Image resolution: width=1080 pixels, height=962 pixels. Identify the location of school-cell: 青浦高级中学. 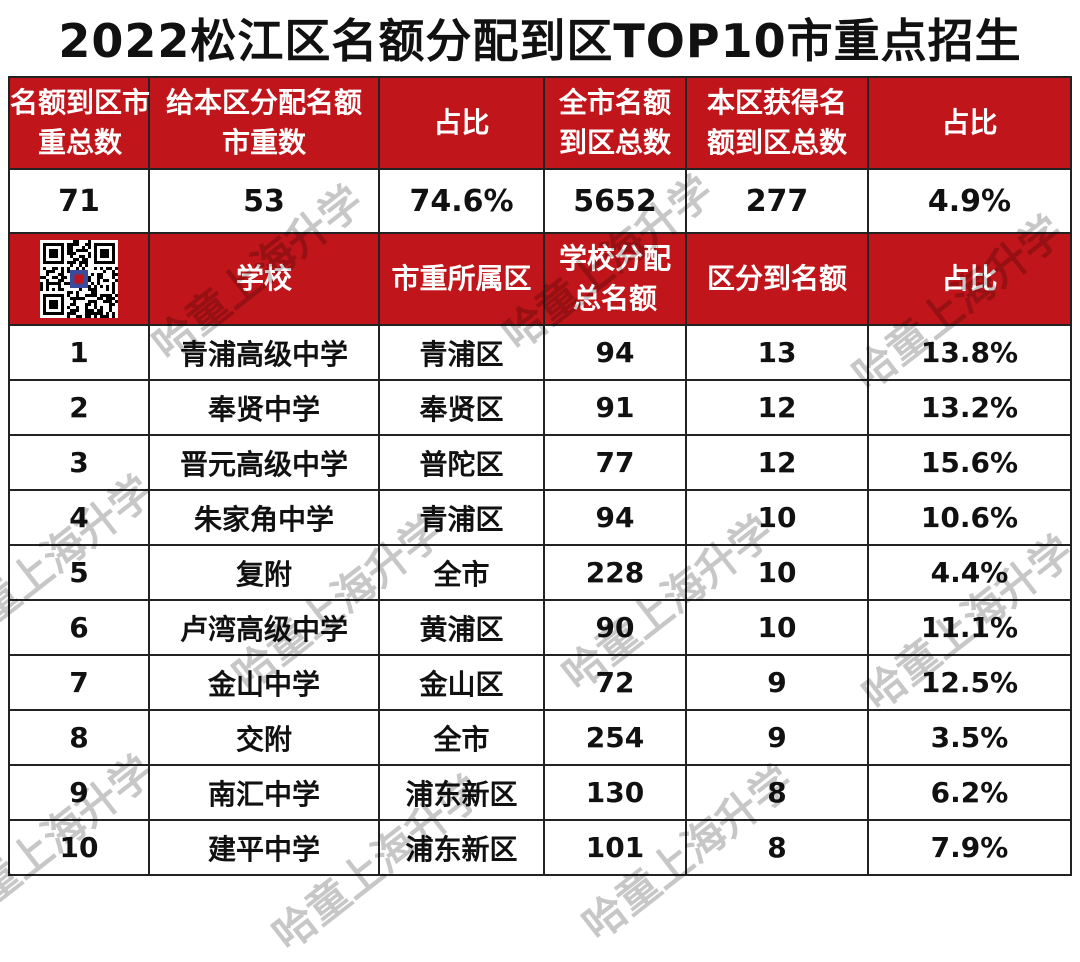
(264, 352).